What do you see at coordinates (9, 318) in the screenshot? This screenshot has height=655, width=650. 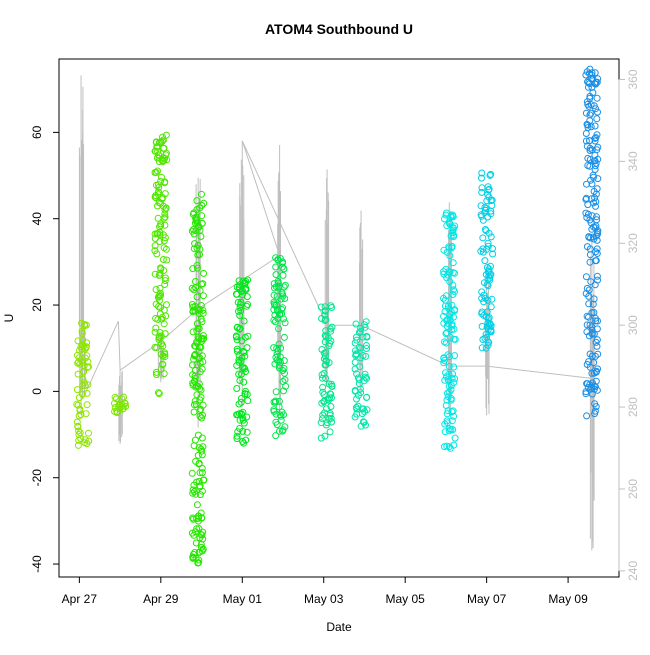 I see `y-axis-label: U` at bounding box center [9, 318].